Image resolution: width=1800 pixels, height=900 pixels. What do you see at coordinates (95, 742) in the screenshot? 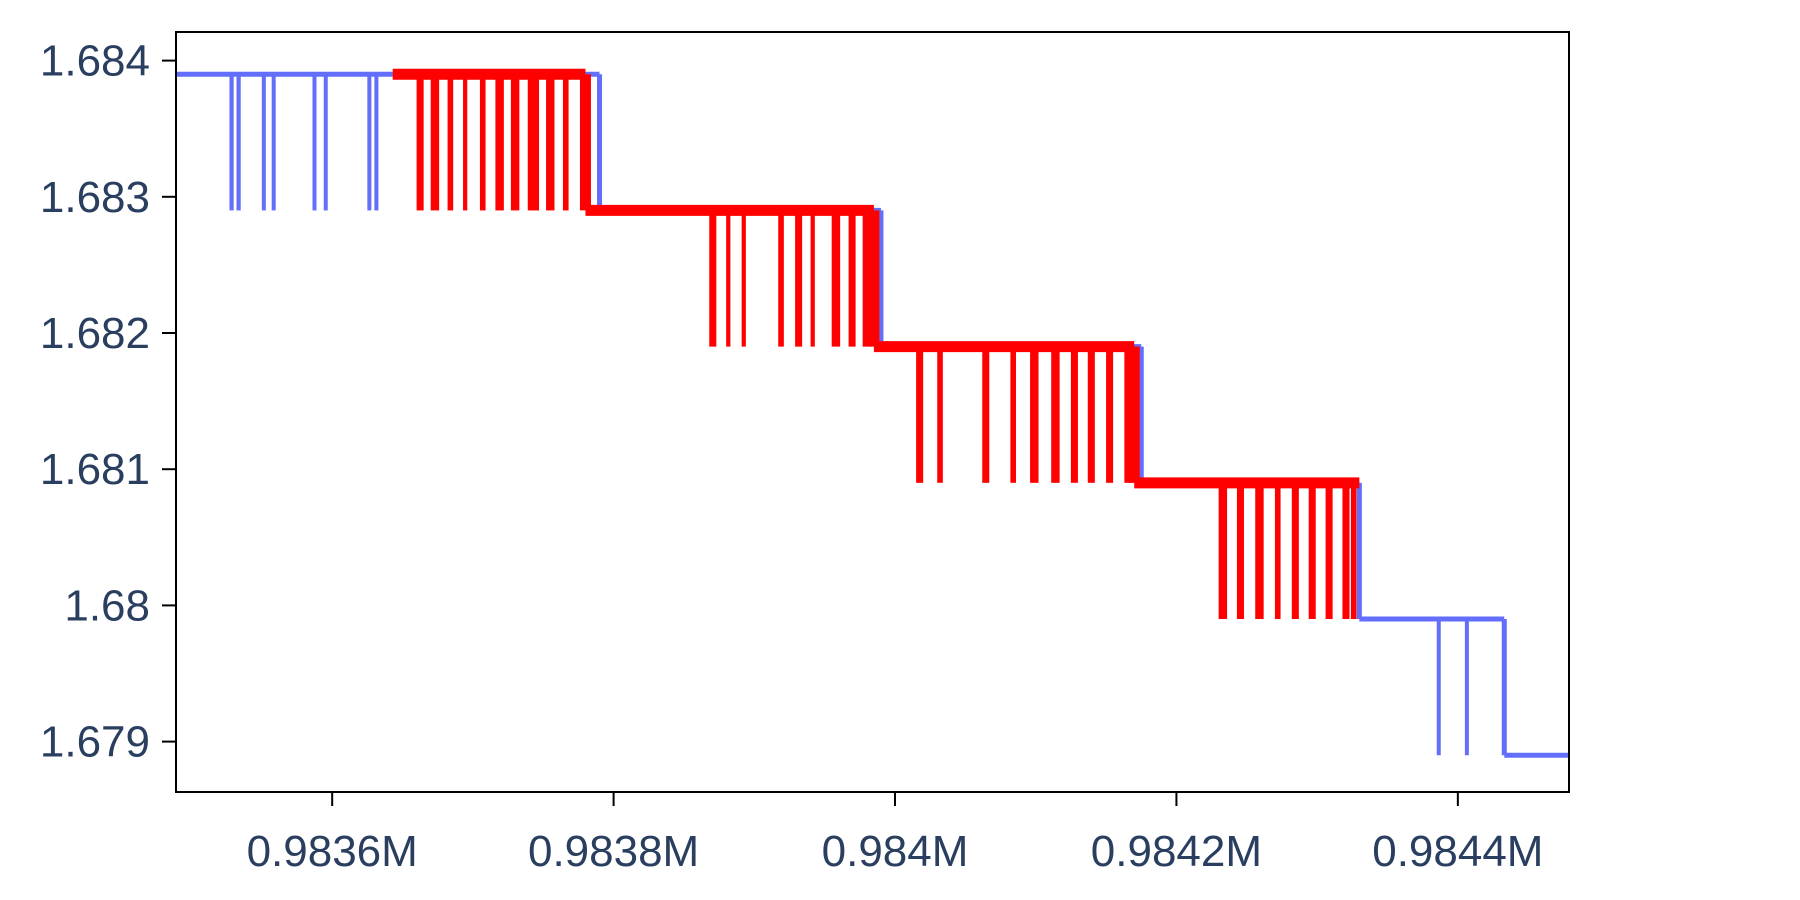
I see `y-tick-label: 1.679` at bounding box center [95, 742].